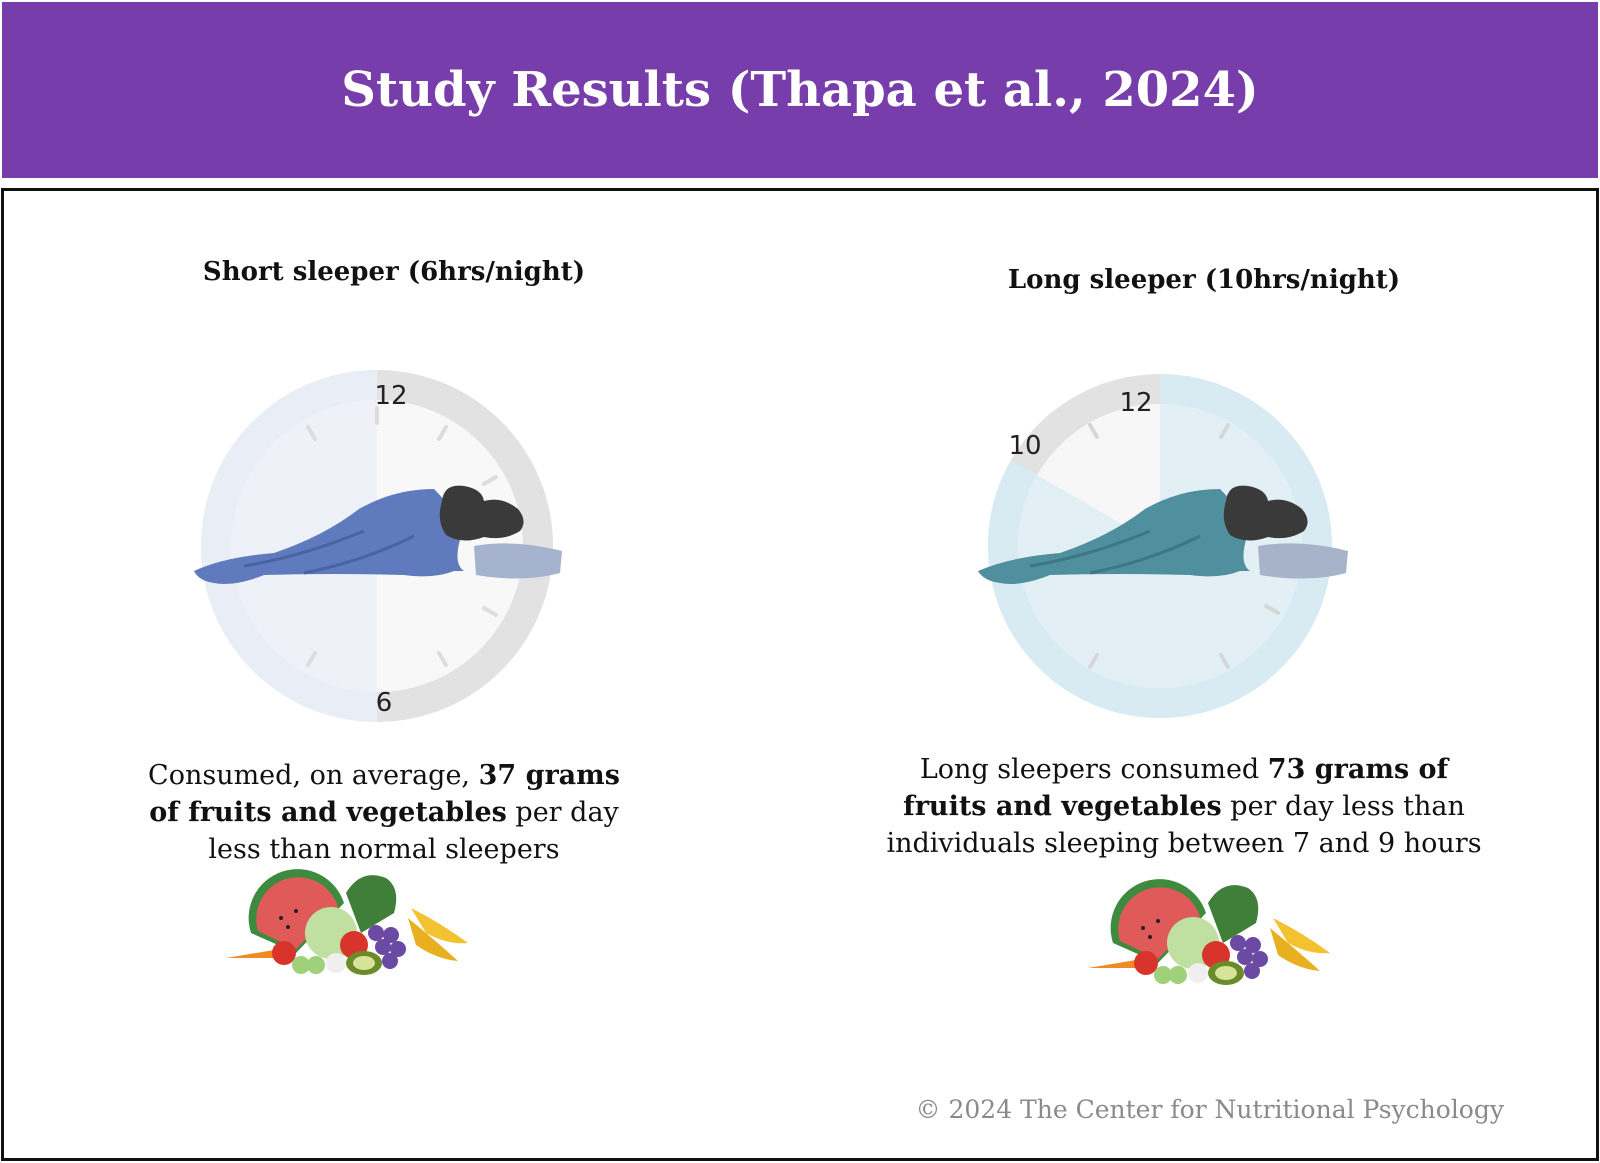 This screenshot has height=1163, width=1600. I want to click on long-sleeper-clock-icon: 12 10, so click(1163, 546).